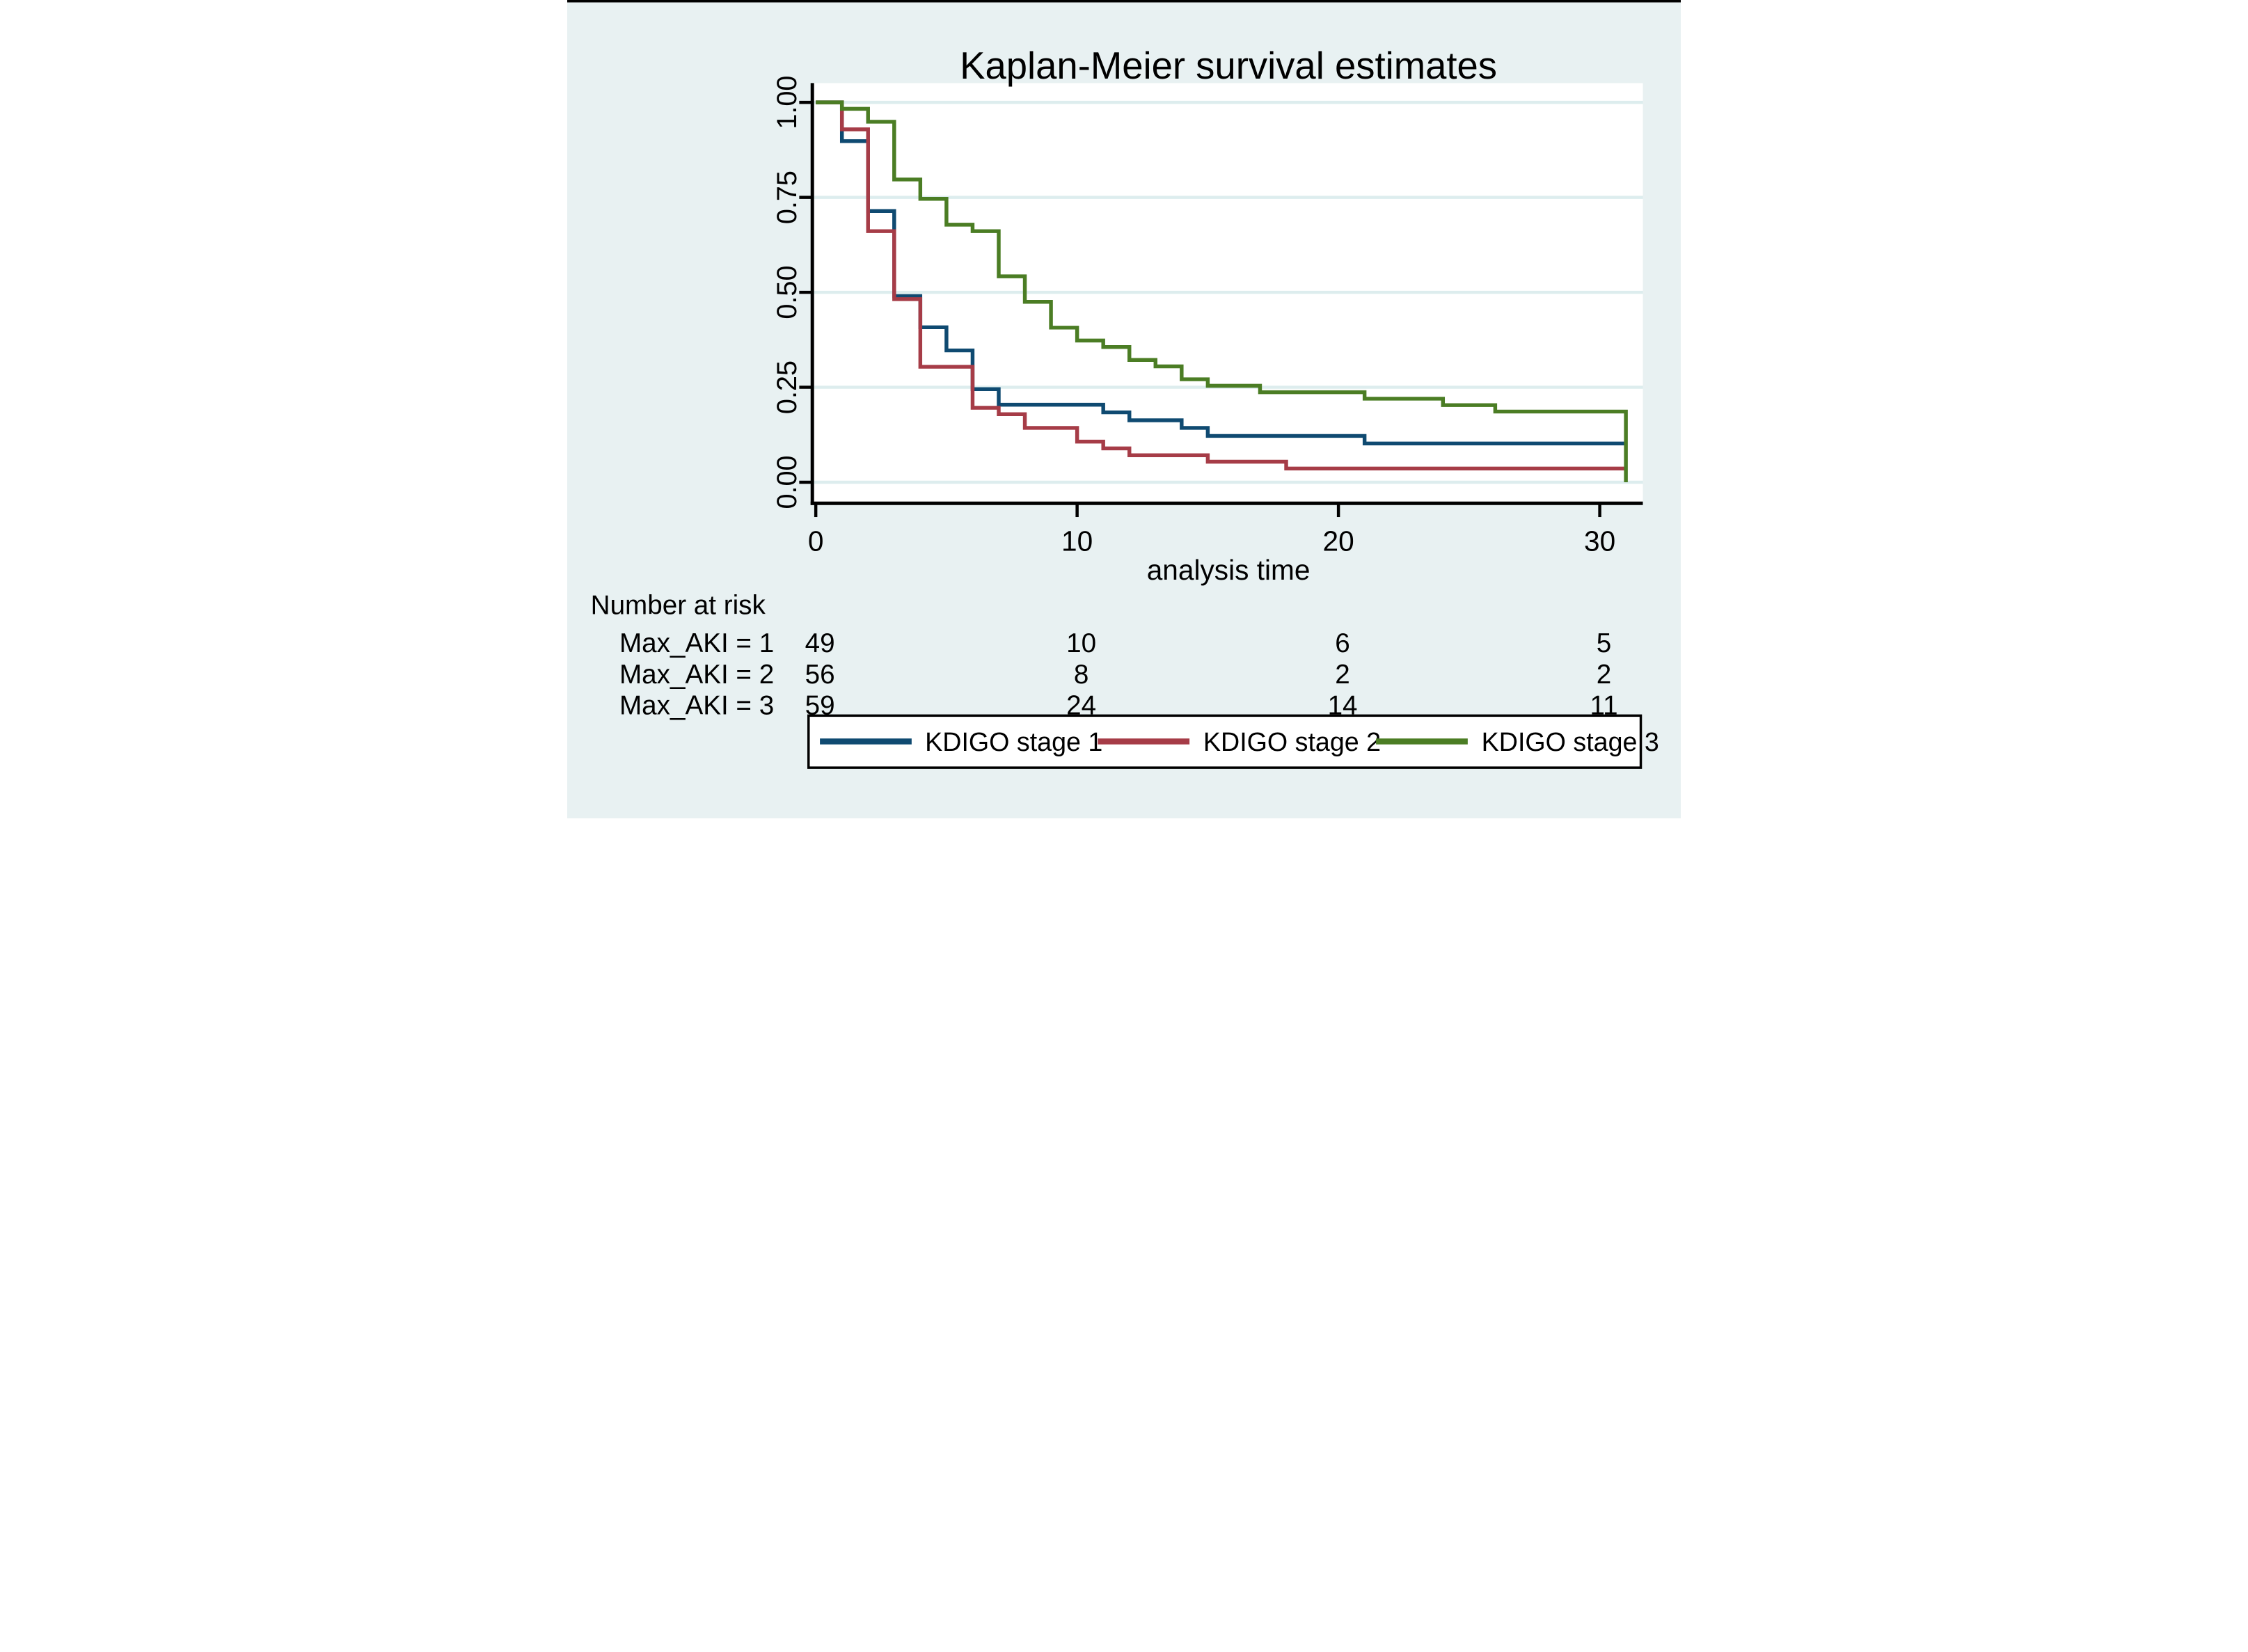  Describe the element at coordinates (1342, 643) in the screenshot. I see `risk-count-row1-t20: 6` at that location.